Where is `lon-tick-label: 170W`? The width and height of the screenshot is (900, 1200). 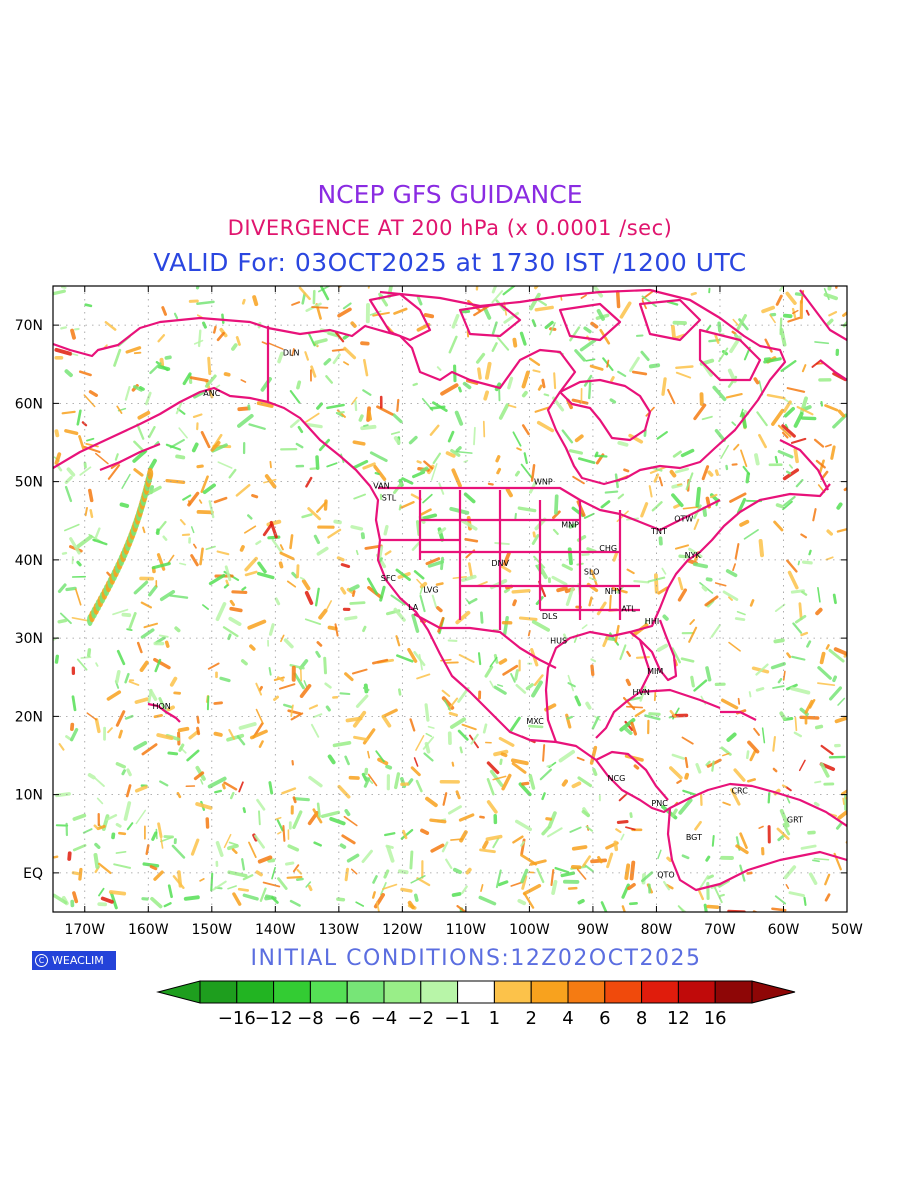
lon-tick-label: 170W is located at coordinates (84, 930).